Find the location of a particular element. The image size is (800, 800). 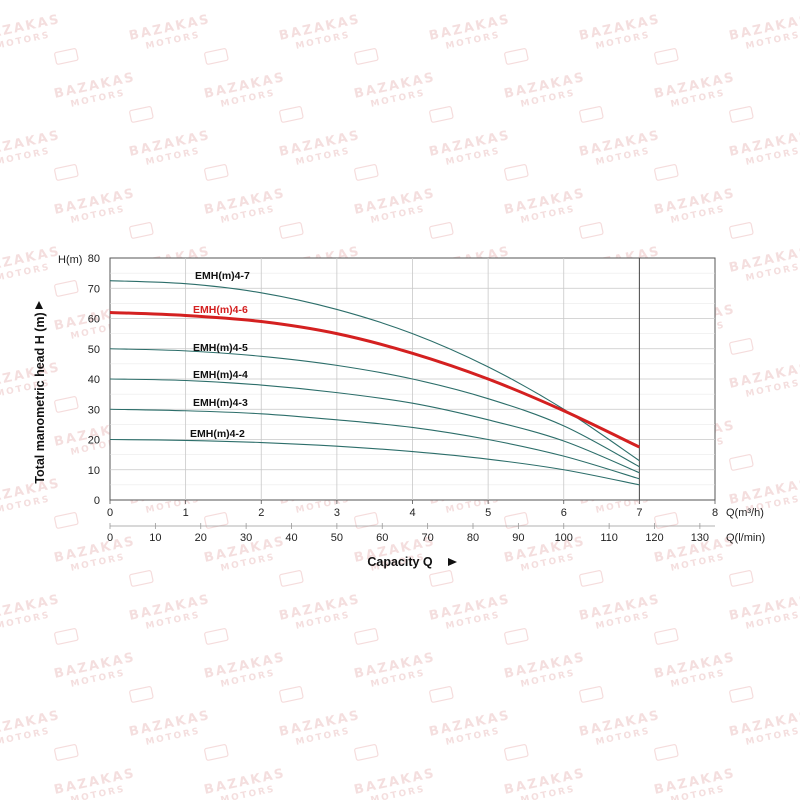

series-label-2: EMH(m)4-5 is located at coordinates (220, 348).